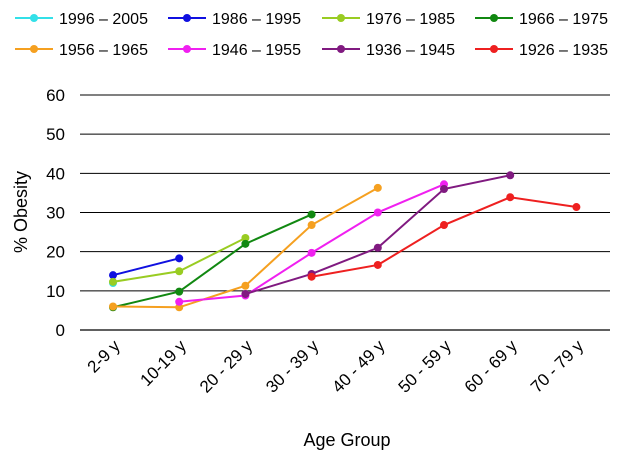  I want to click on y-axis-ticks: 0 10 20 30 40 50 60, so click(55, 213).